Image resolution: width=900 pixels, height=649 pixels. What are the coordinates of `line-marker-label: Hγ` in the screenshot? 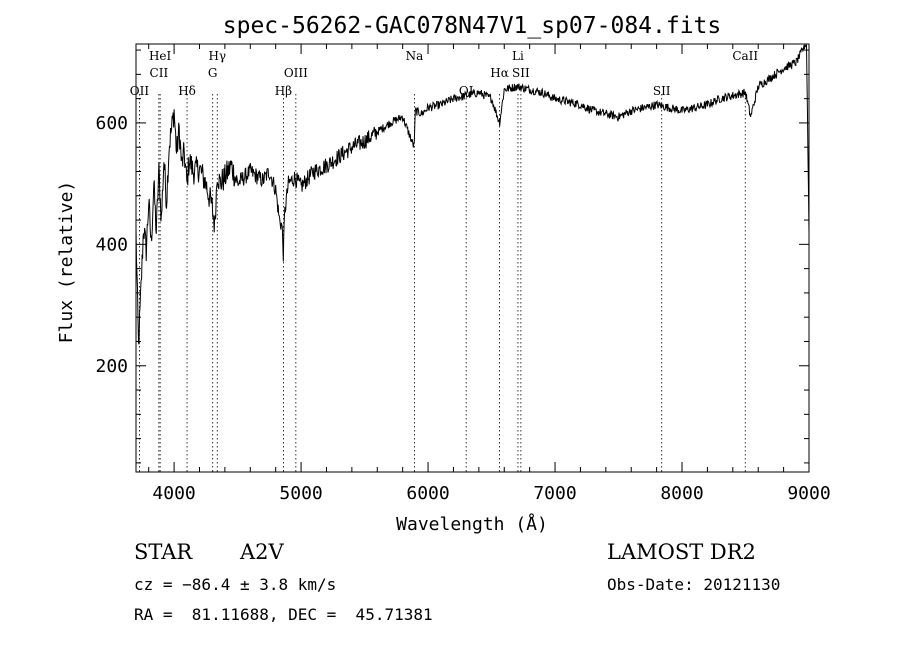 It's located at (217, 56).